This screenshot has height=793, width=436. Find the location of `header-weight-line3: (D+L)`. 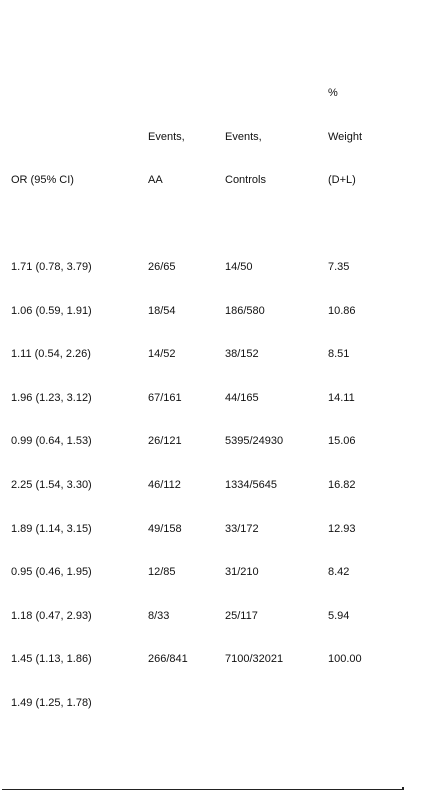

header-weight-line3: (D+L) is located at coordinates (342, 180).